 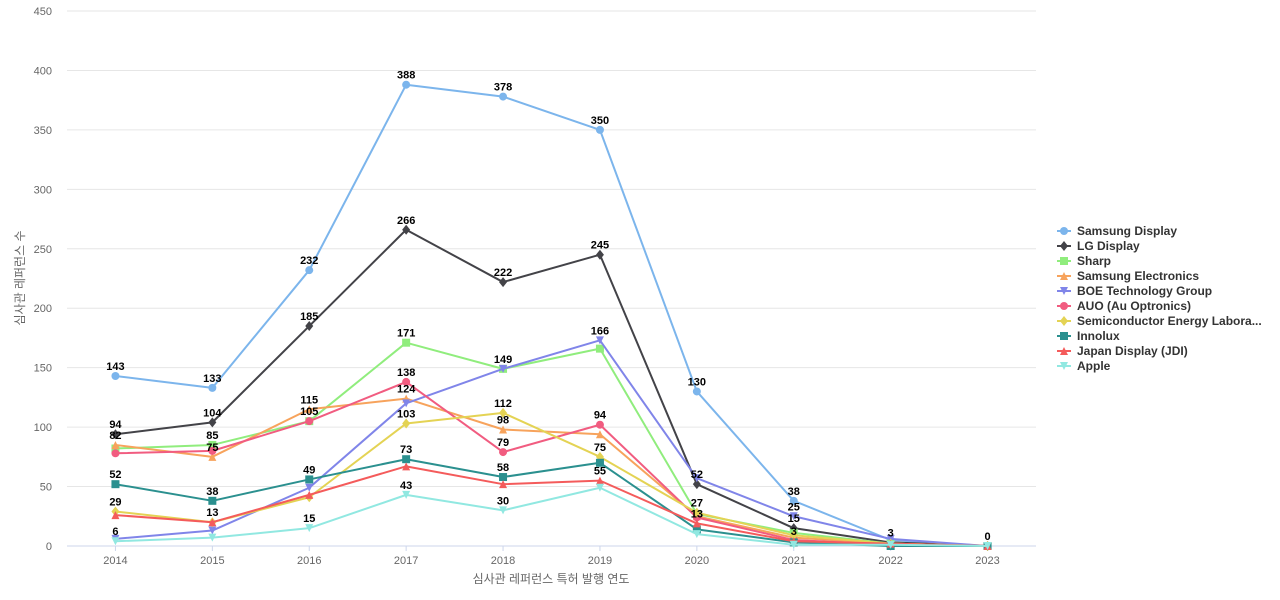 I want to click on legend-label: Samsung Display, so click(x=1127, y=231).